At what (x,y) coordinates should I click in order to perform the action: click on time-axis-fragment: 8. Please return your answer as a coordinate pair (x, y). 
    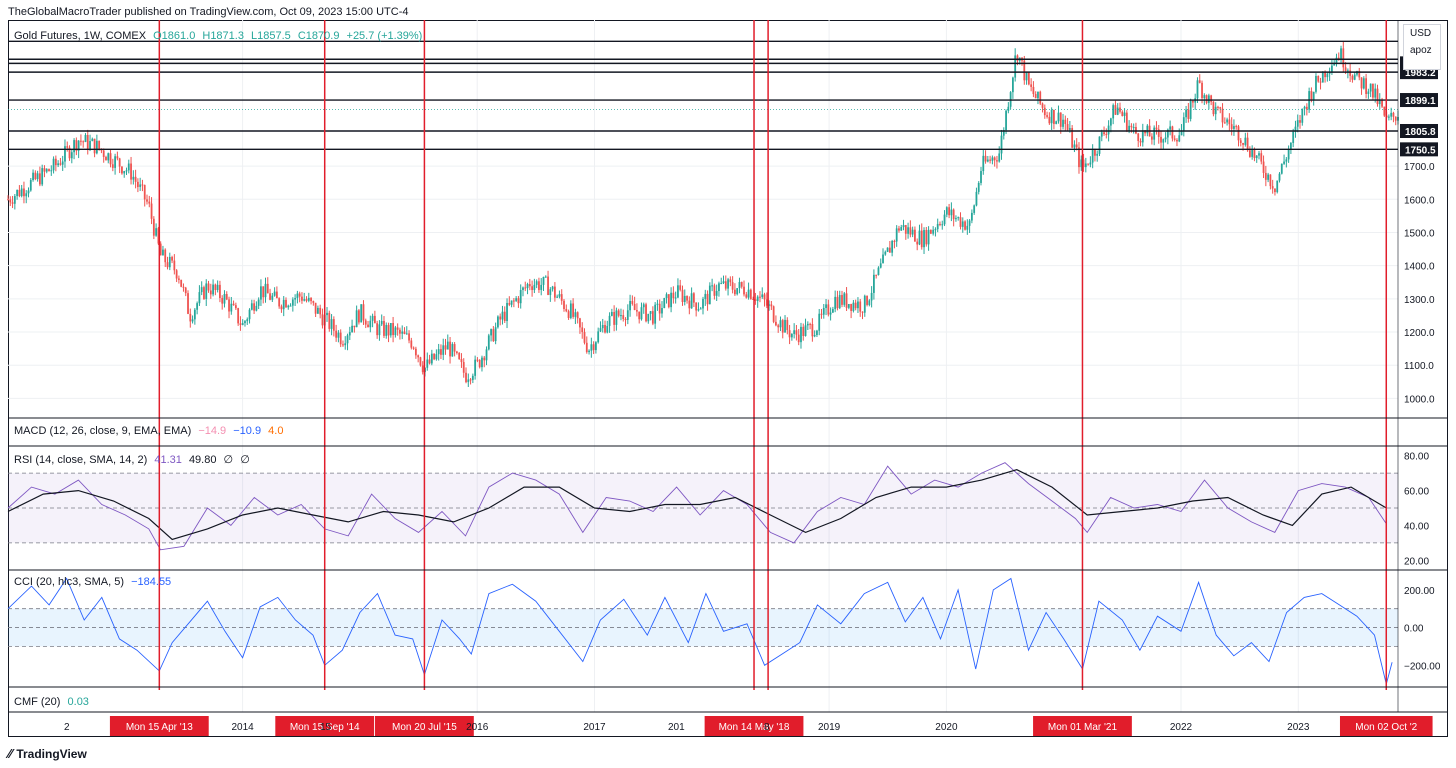
    Looking at the image, I should click on (767, 727).